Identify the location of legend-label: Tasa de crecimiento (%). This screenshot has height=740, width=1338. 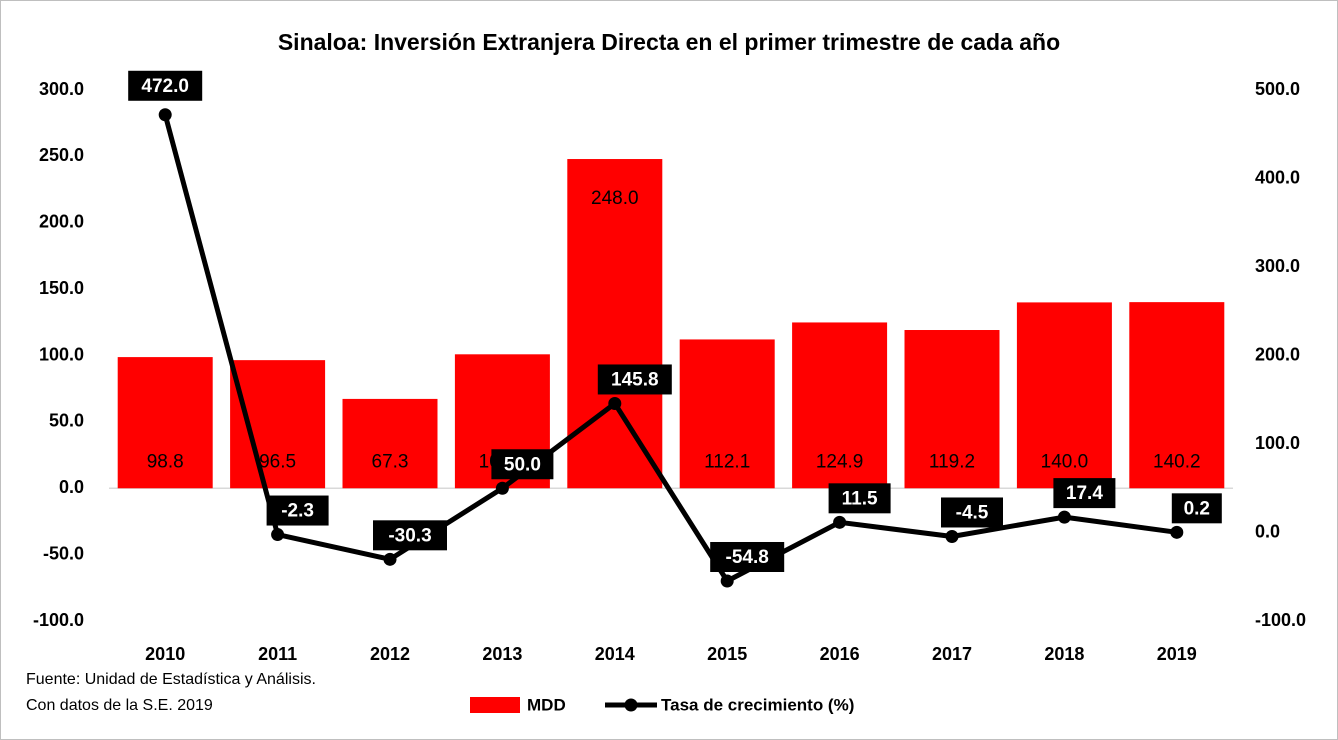
(757, 704).